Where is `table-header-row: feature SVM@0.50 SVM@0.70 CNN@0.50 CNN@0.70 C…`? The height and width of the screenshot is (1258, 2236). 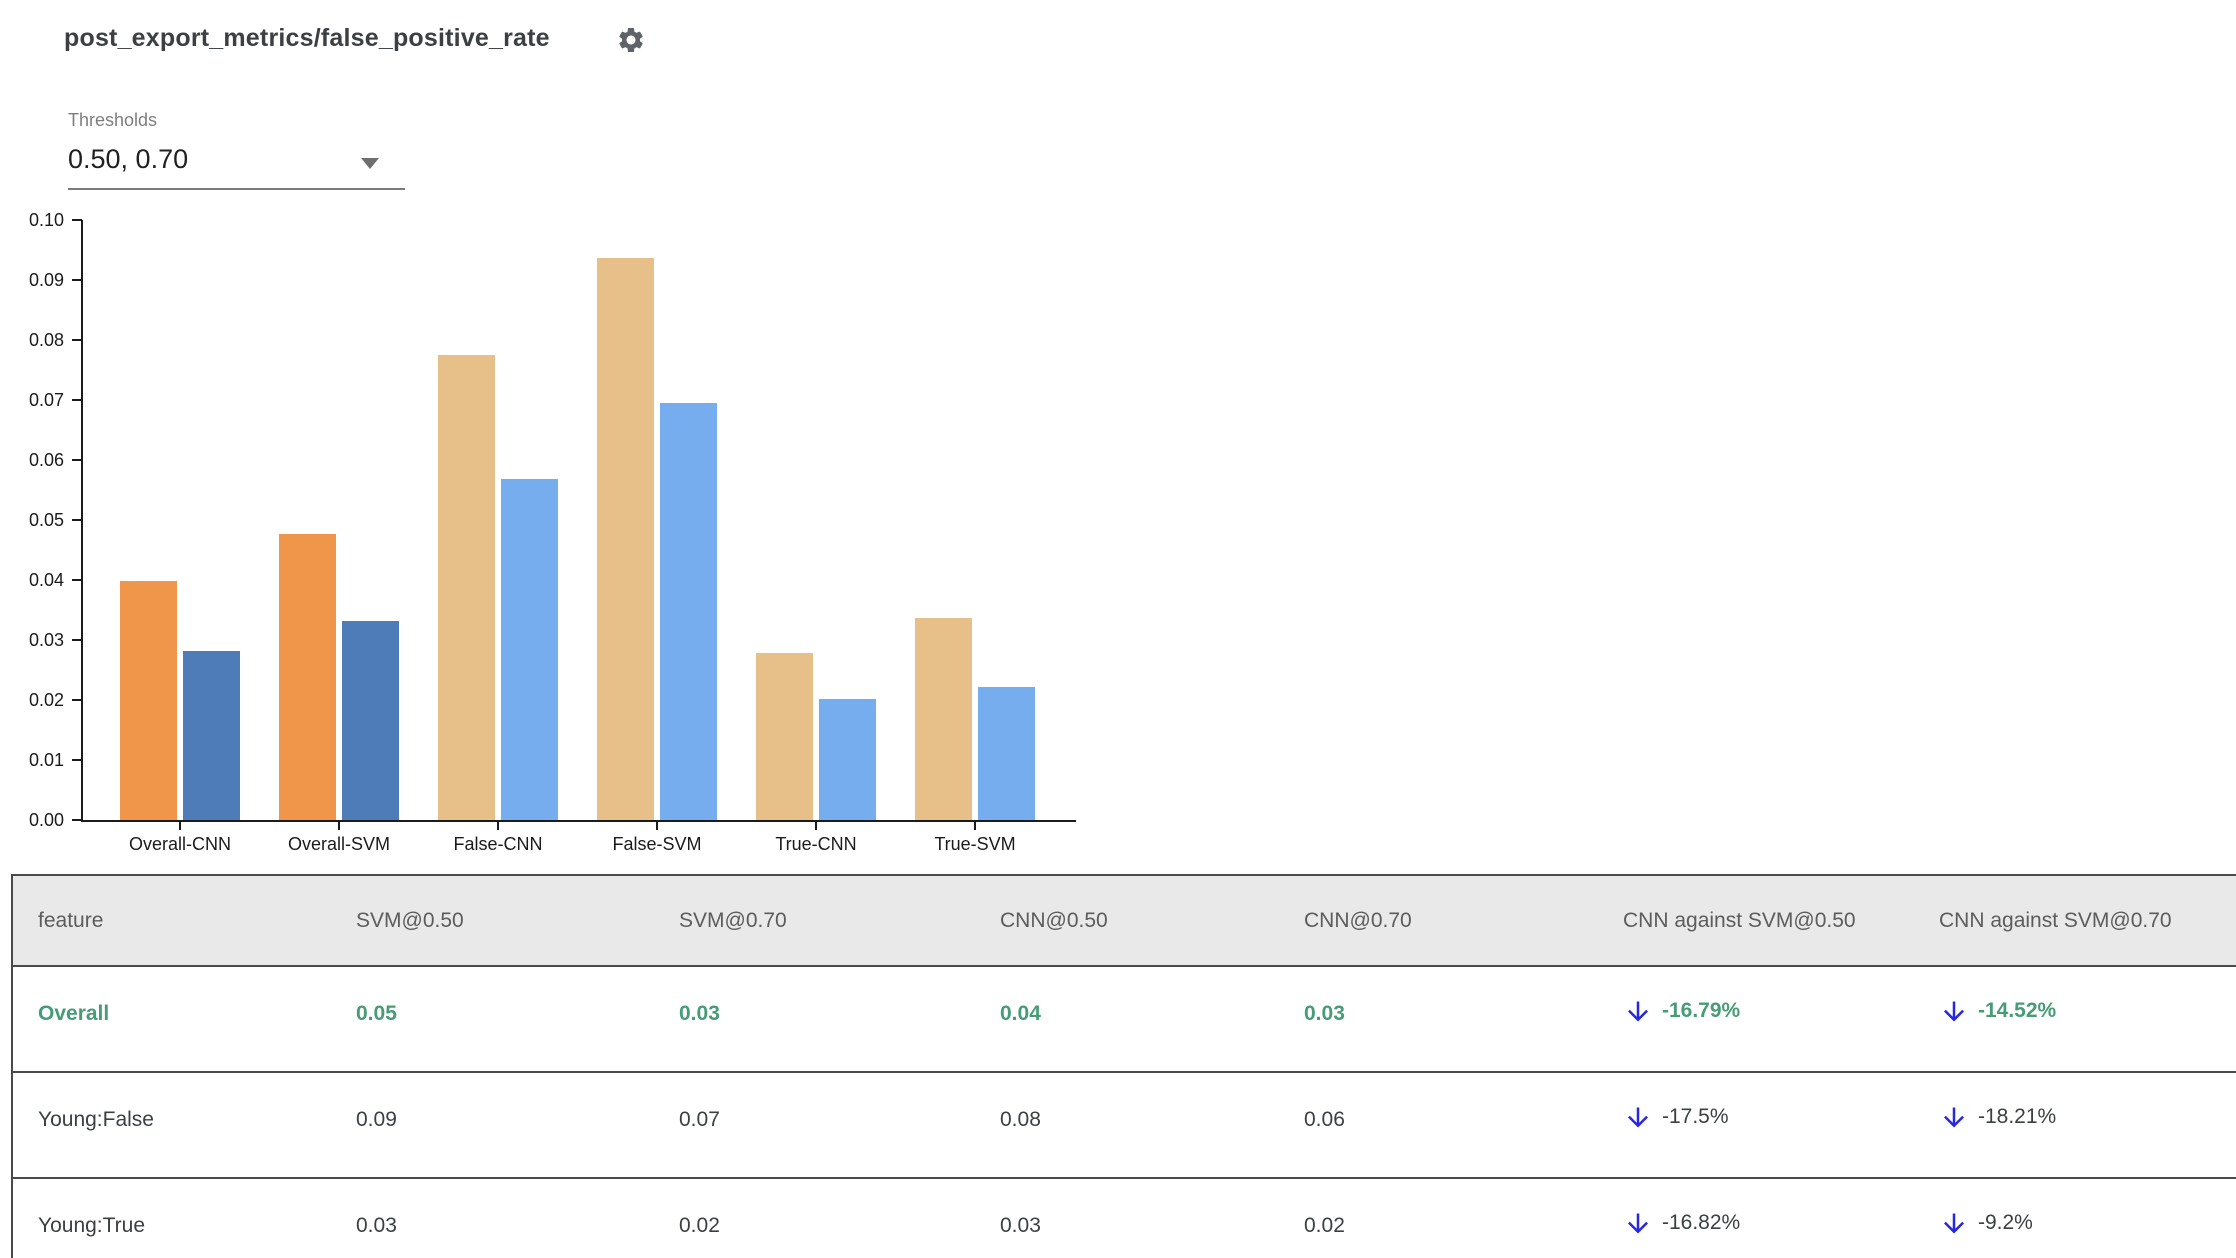
table-header-row: feature SVM@0.50 SVM@0.70 CNN@0.50 CNN@0.70 C… is located at coordinates (1124, 921).